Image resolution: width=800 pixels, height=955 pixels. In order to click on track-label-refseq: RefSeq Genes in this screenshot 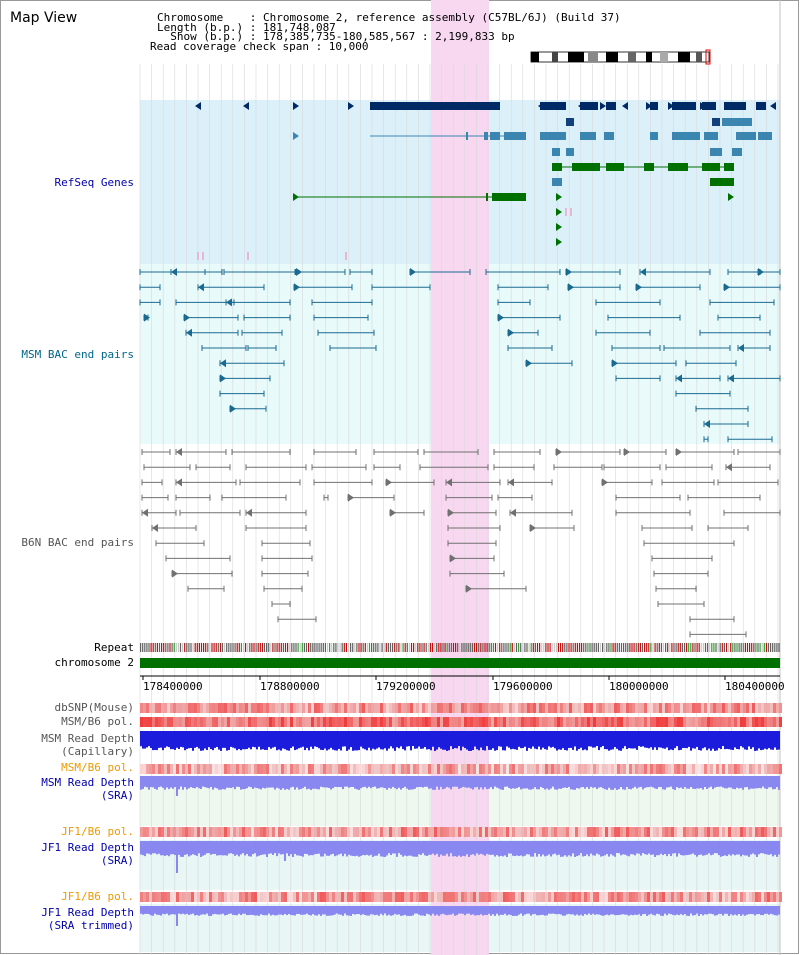, I will do `click(94, 182)`.